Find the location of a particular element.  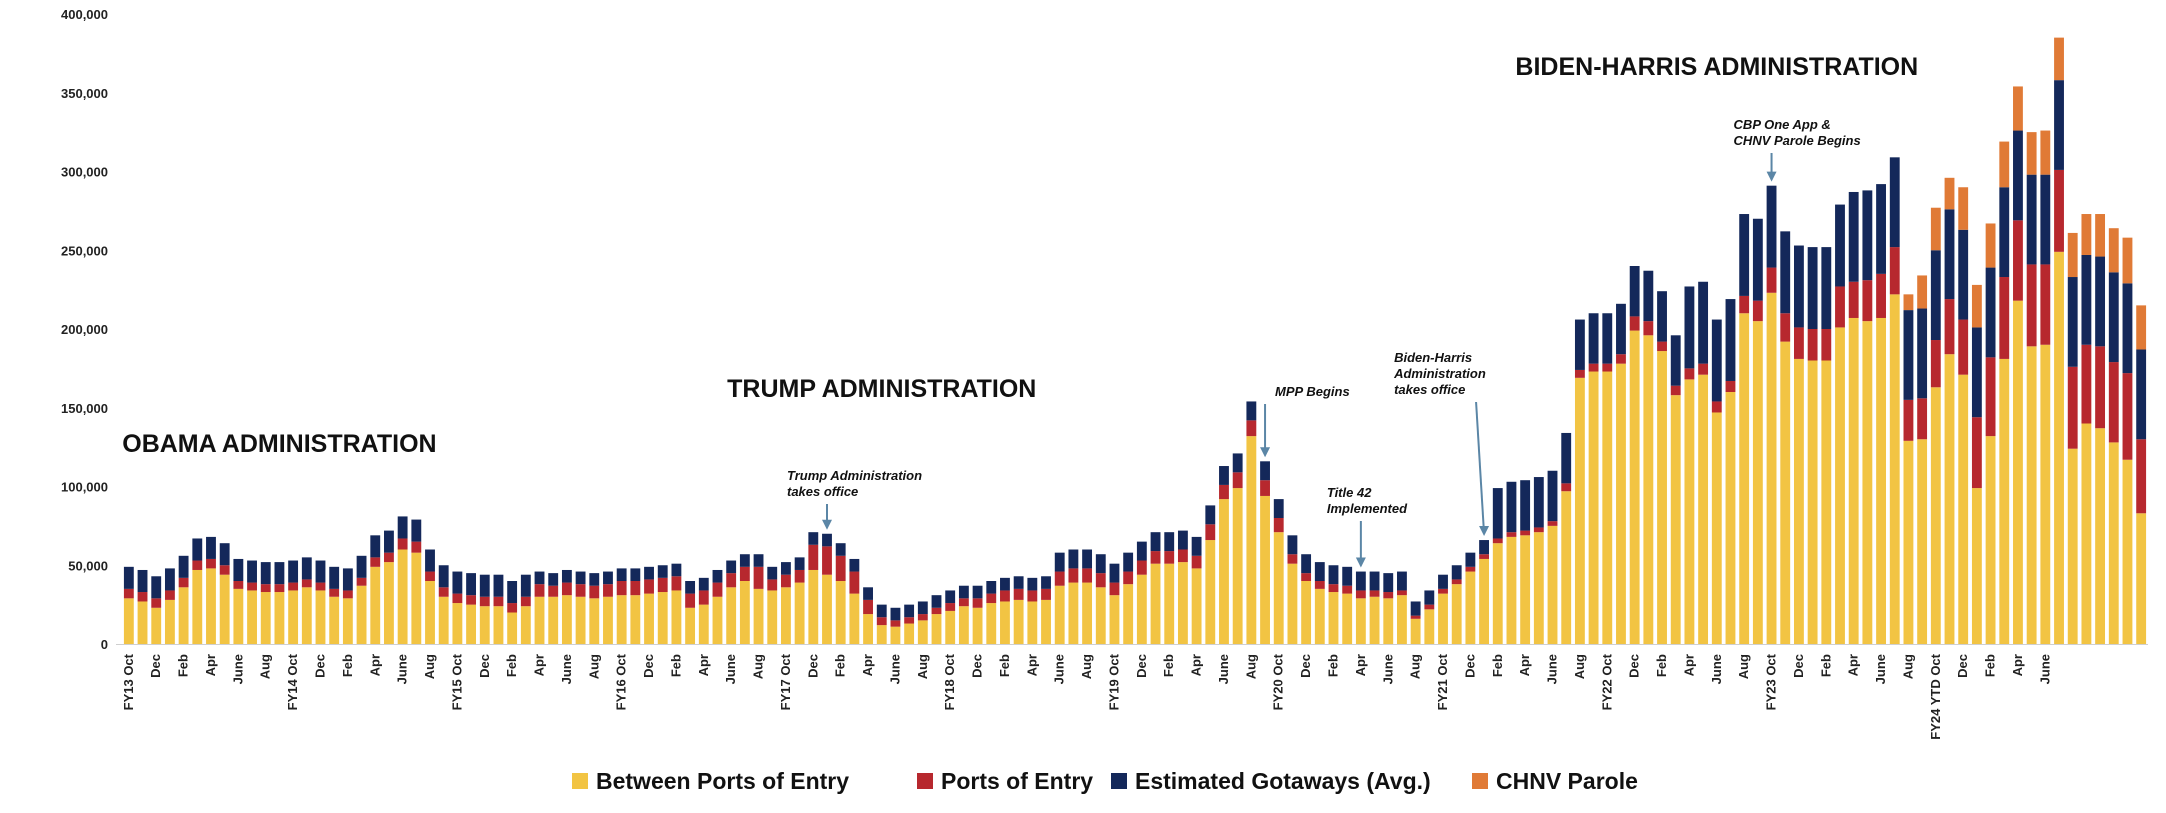

bar-segment-chnv is located at coordinates (1908, 302).